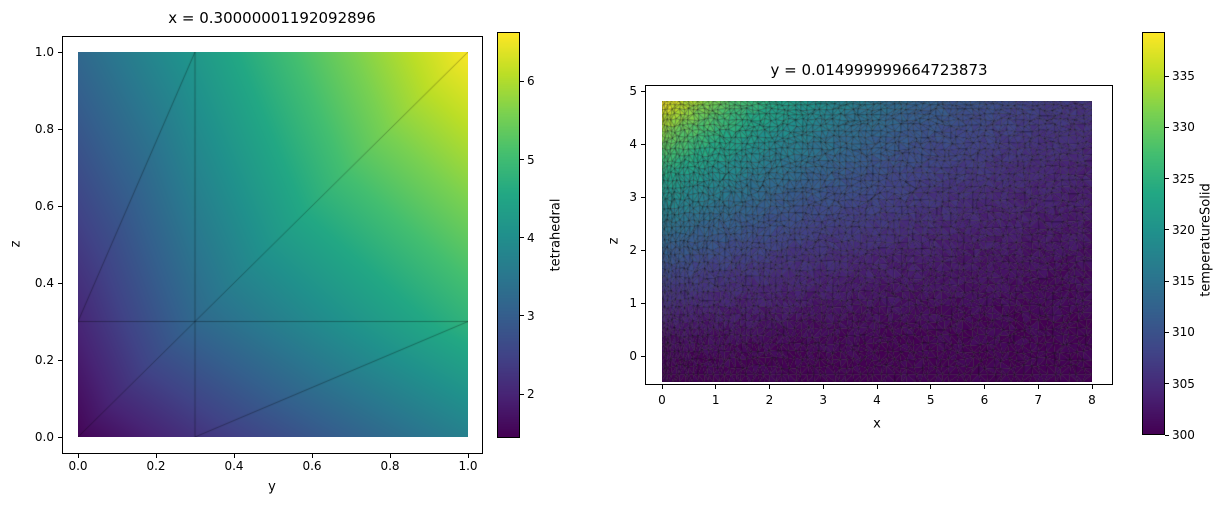  I want to click on right-ytick-label: 4, so click(633, 144).